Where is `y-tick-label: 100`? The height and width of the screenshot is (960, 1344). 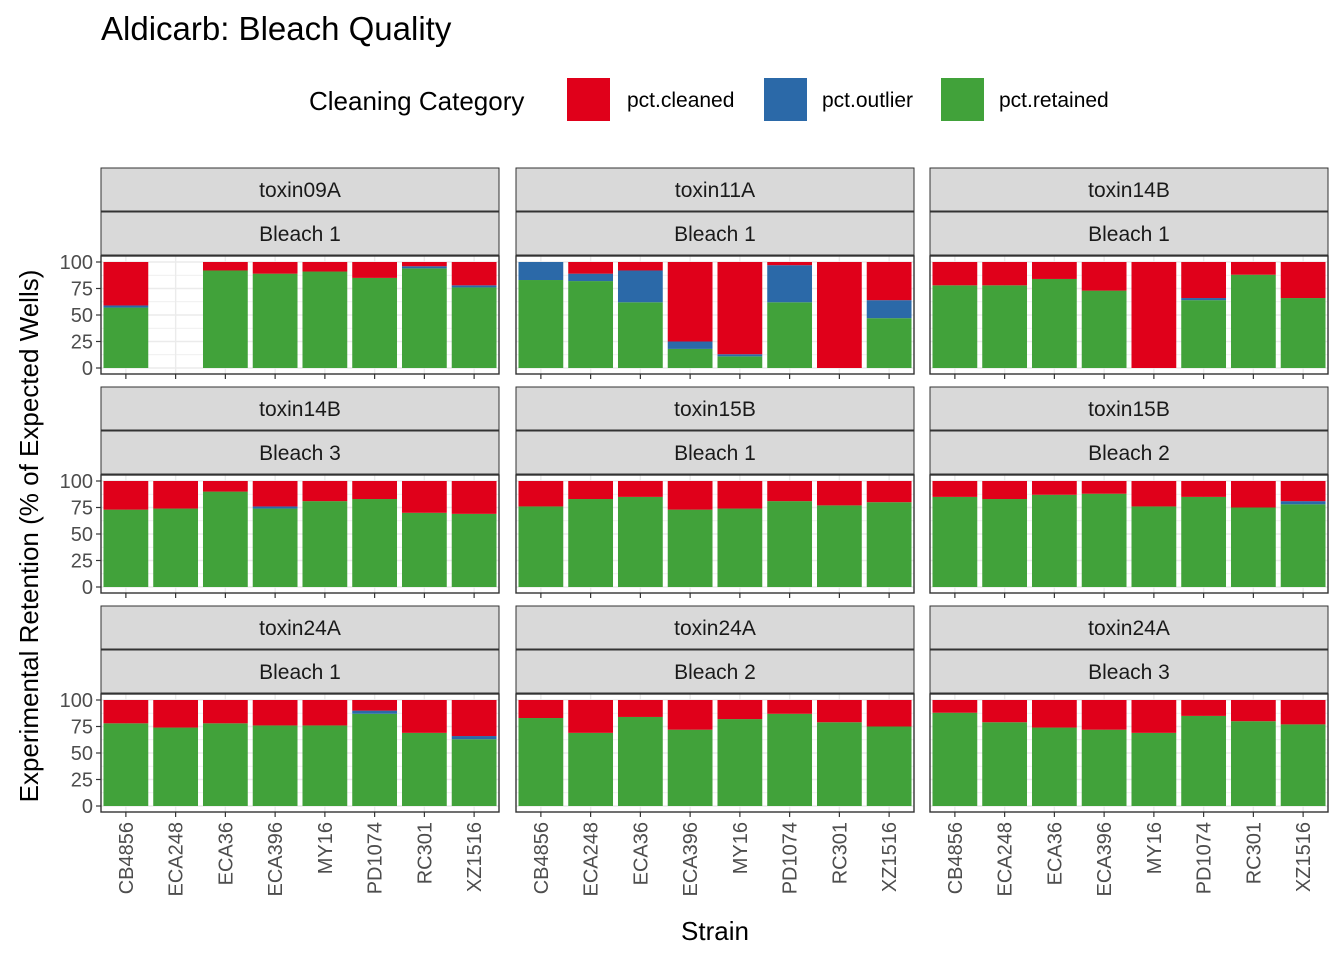
y-tick-label: 100 is located at coordinates (76, 482).